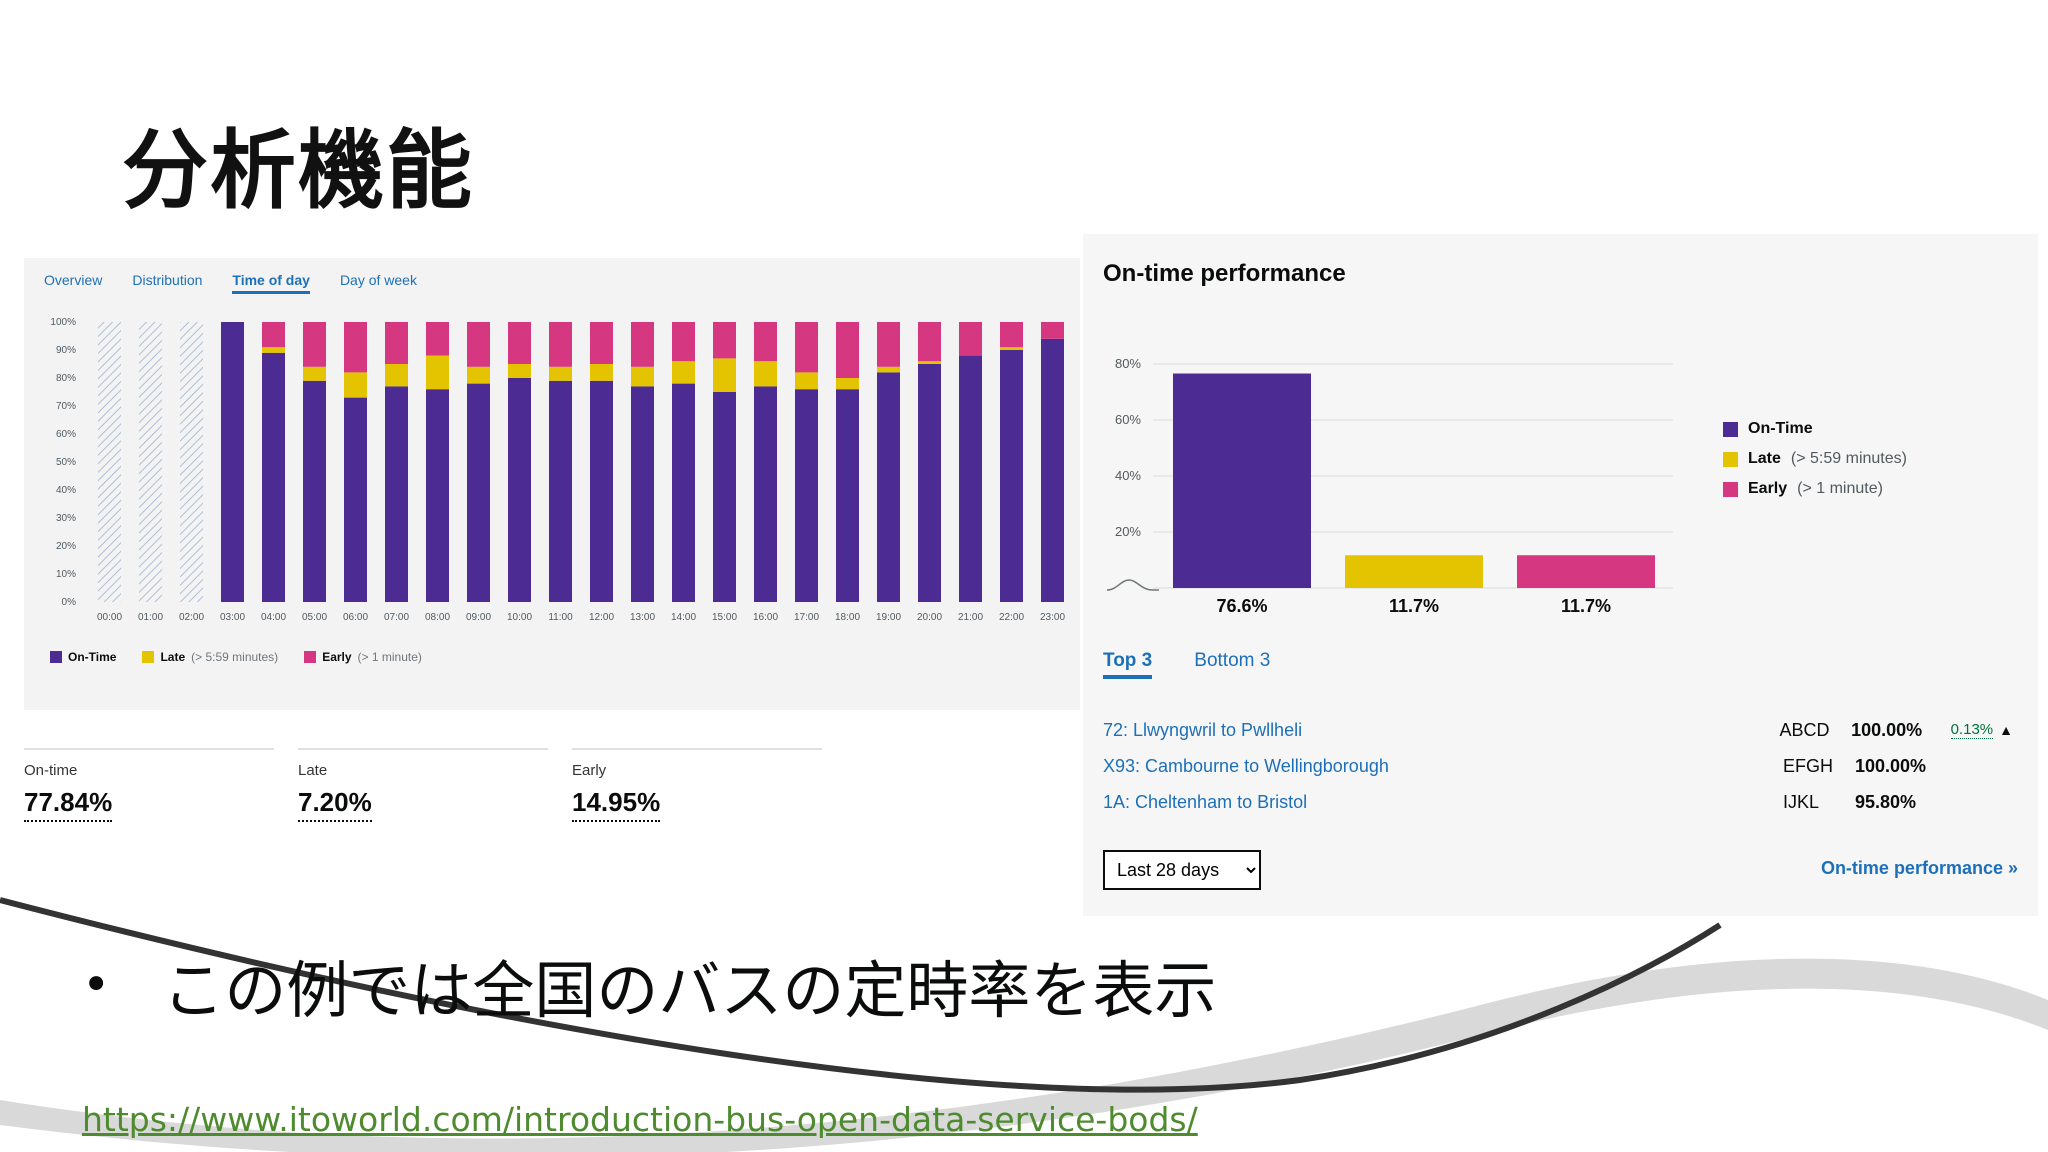  I want to click on y-tick-label: 40%, so click(1128, 475).